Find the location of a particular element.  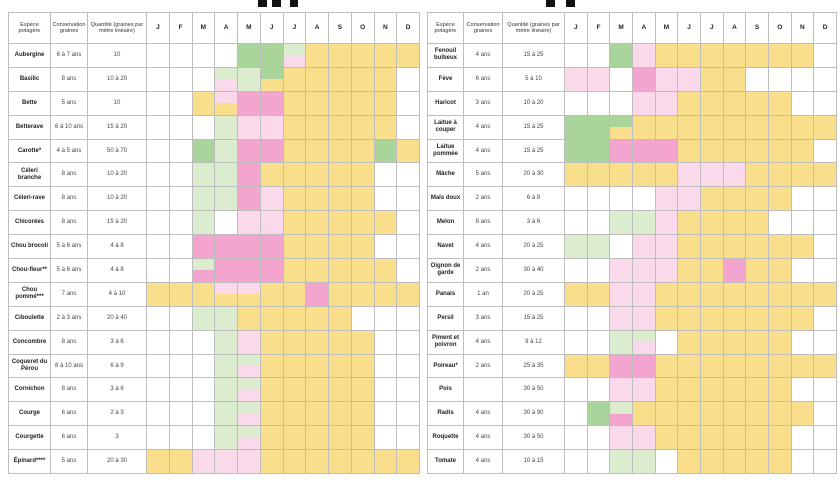

conservation-value is located at coordinates (483, 390).